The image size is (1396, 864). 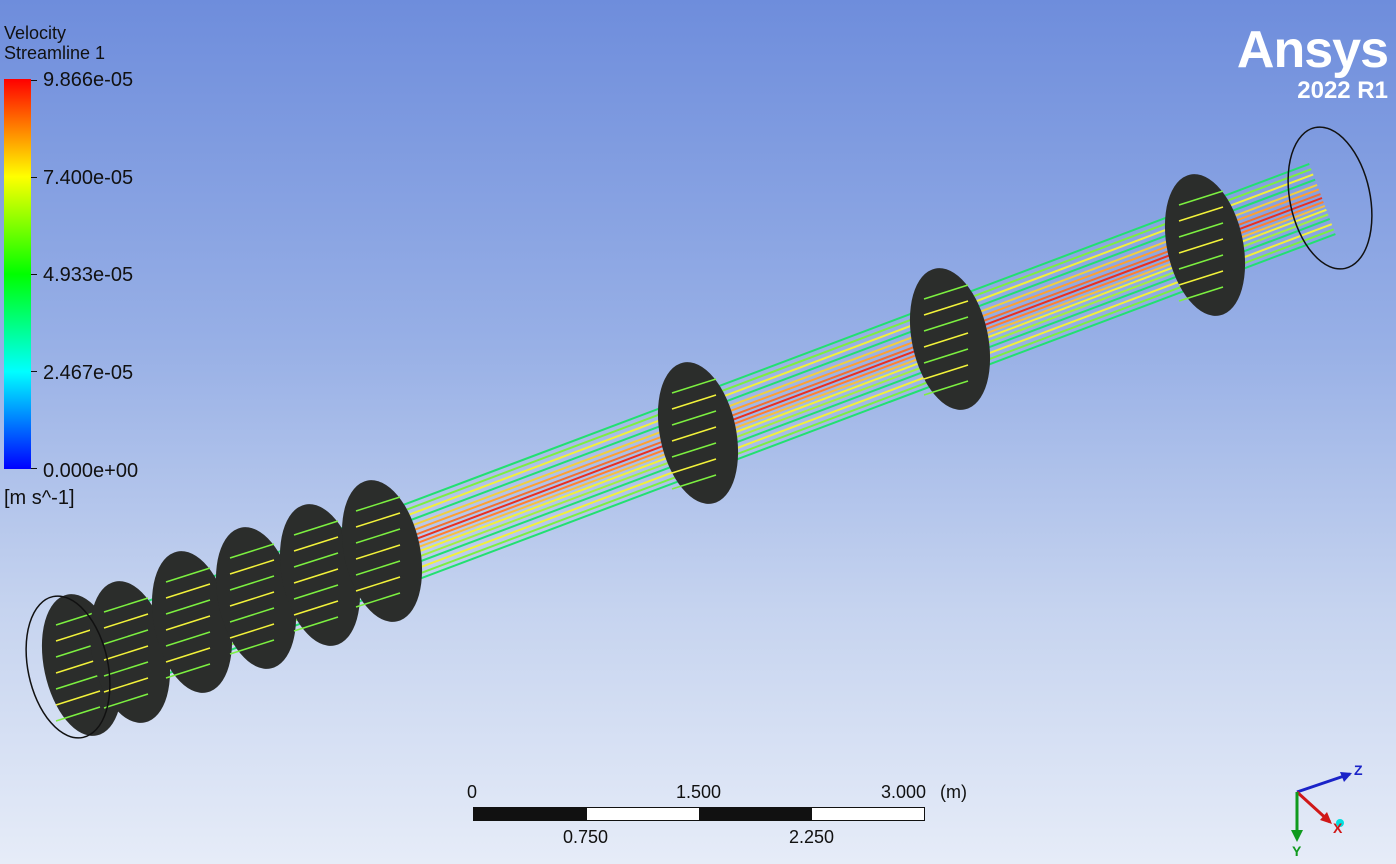 I want to click on brand-name: Ansys, so click(x=1312, y=50).